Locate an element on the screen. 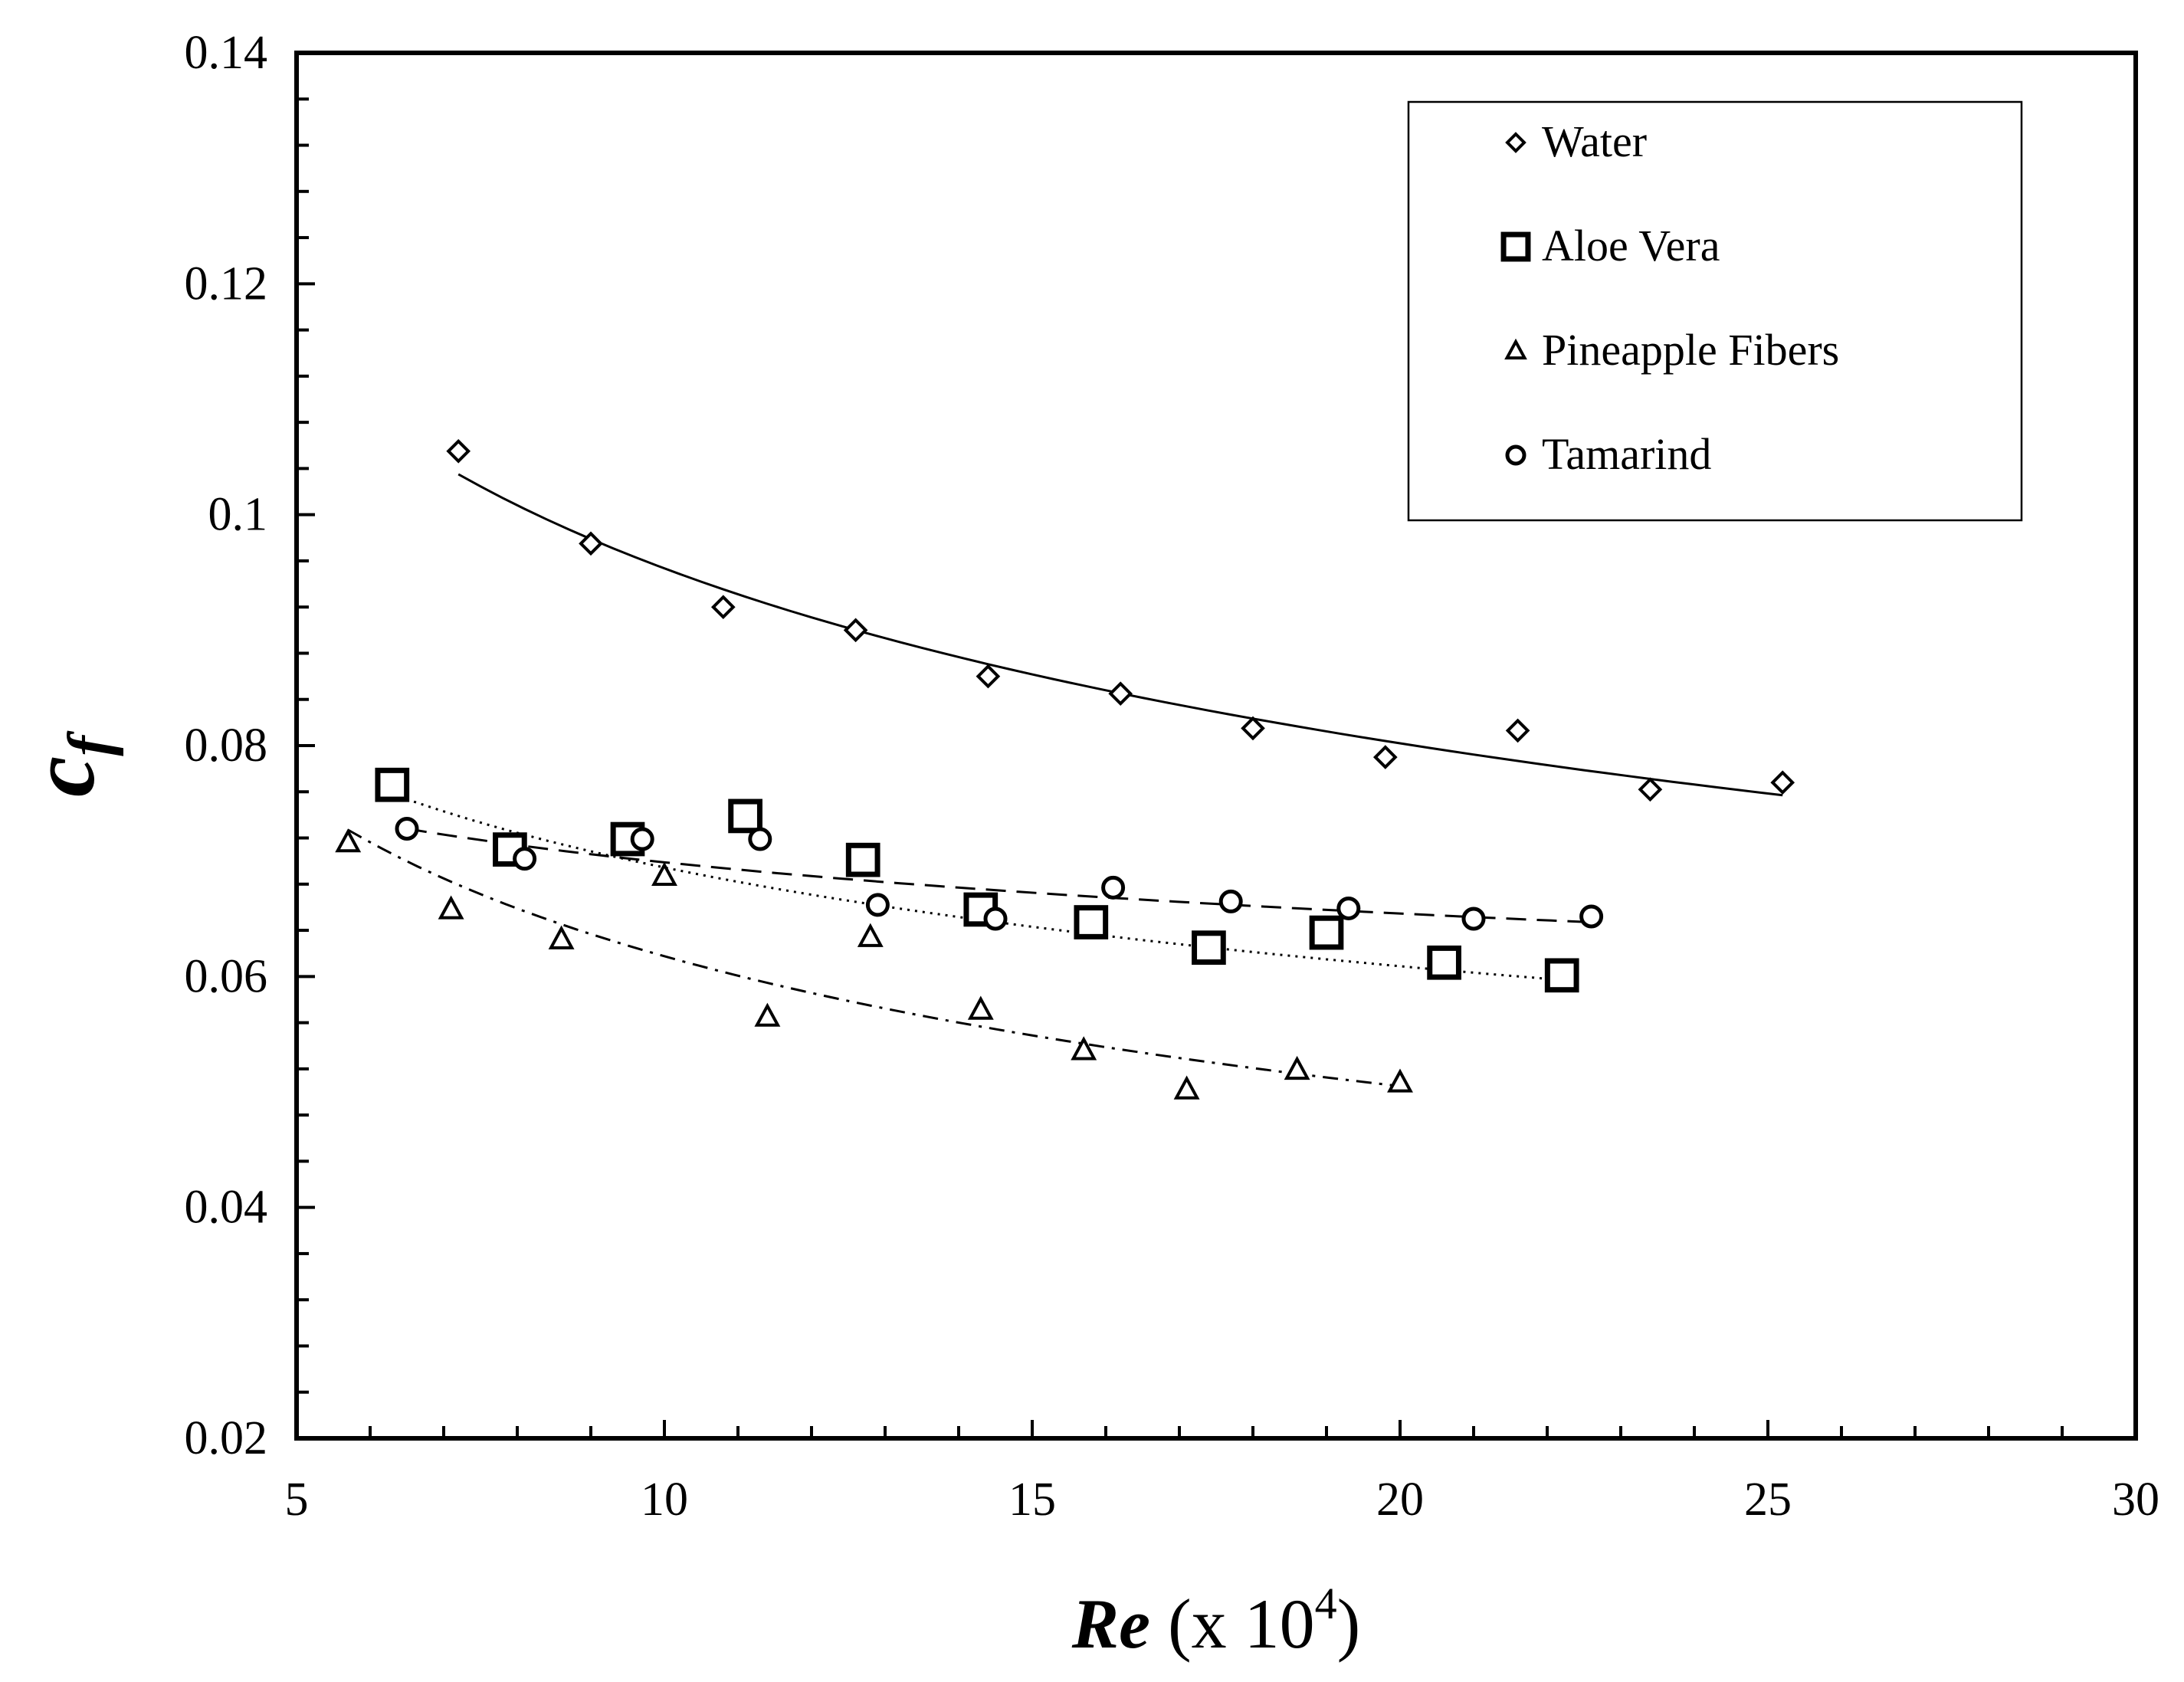  legend-items: Water Aloe Vera Pineapple Fibers Tamarind is located at coordinates (1669, 298).